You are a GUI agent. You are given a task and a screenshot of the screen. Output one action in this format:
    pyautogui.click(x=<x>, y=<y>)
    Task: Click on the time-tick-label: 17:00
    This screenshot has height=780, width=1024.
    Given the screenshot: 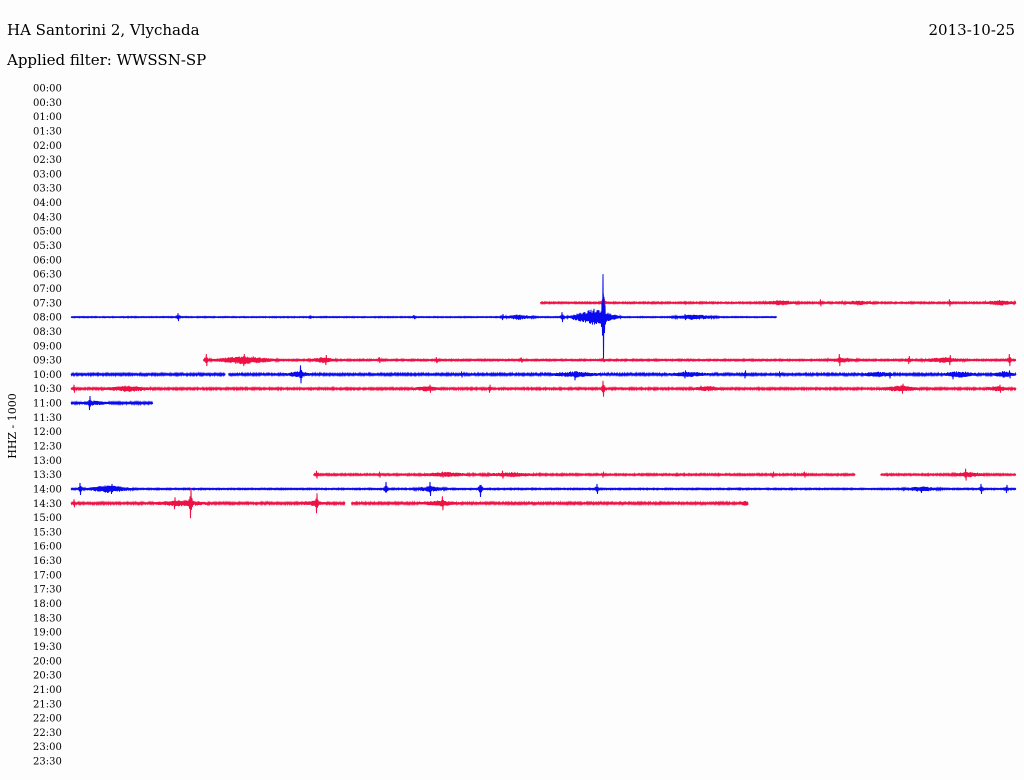 What is the action you would take?
    pyautogui.click(x=47, y=575)
    